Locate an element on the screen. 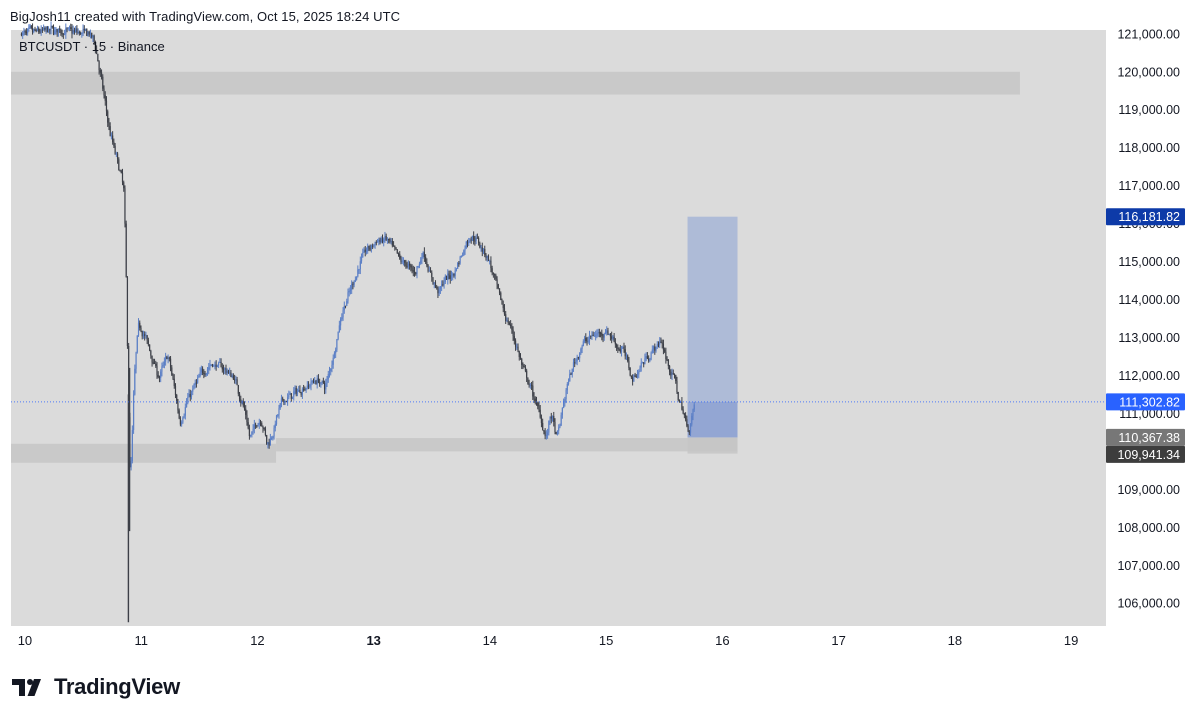 Image resolution: width=1200 pixels, height=720 pixels. y-tick-label: 118,000.00 is located at coordinates (1149, 148).